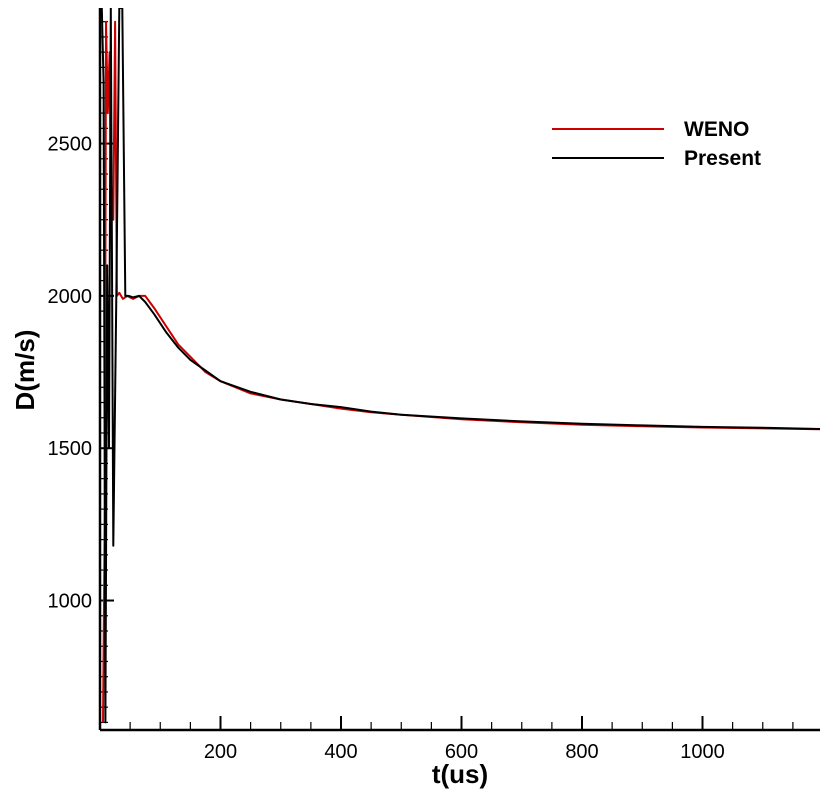 This screenshot has height=795, width=832. I want to click on y-tick-label: 2500, so click(70, 145).